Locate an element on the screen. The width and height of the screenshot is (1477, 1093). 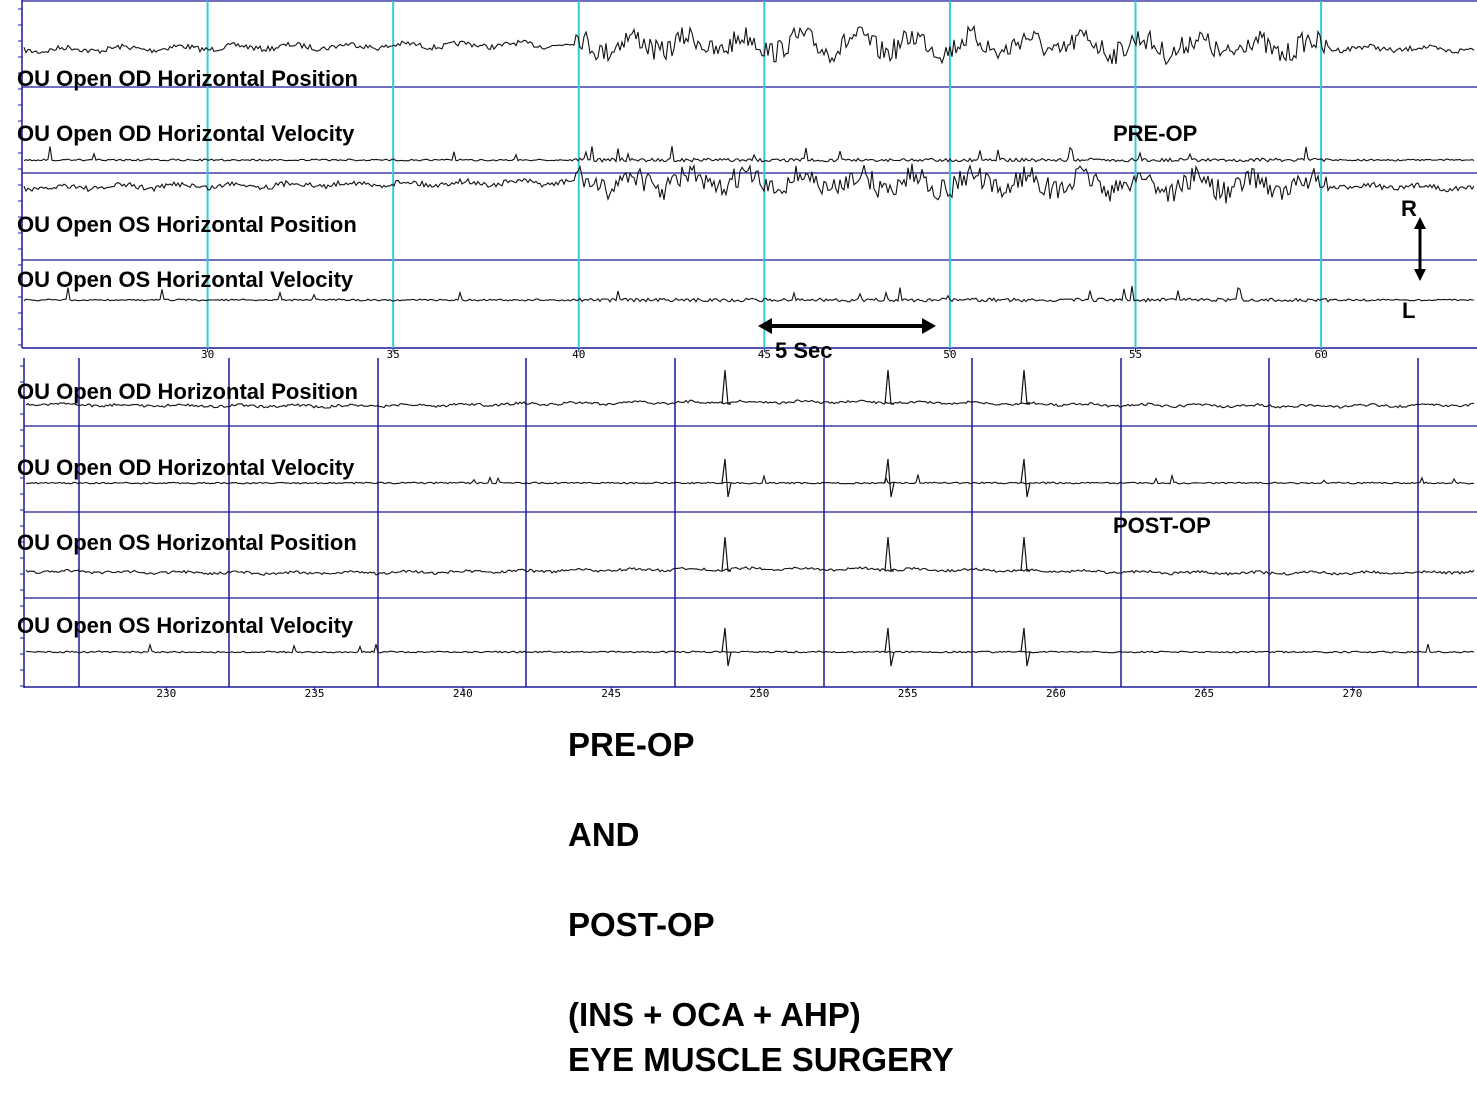
x-tick-label: 30 is located at coordinates (207, 354).